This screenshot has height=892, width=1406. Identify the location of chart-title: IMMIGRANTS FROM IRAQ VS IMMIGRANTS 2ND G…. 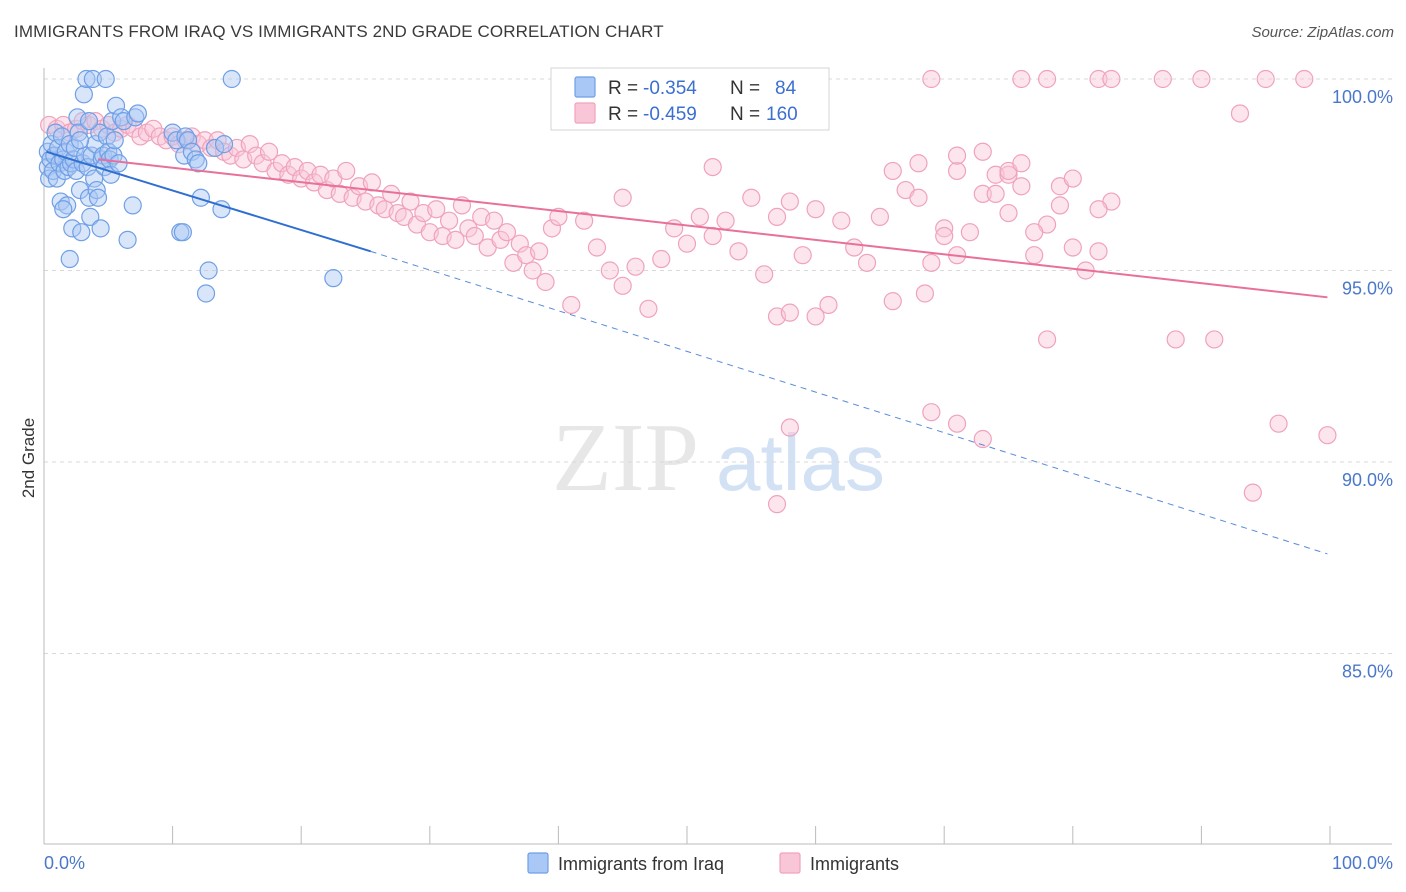
(339, 31).